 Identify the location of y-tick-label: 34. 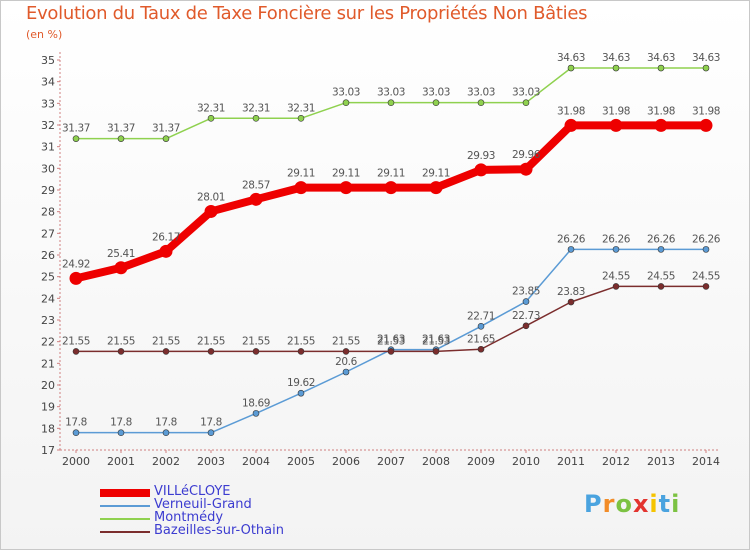
(48, 82).